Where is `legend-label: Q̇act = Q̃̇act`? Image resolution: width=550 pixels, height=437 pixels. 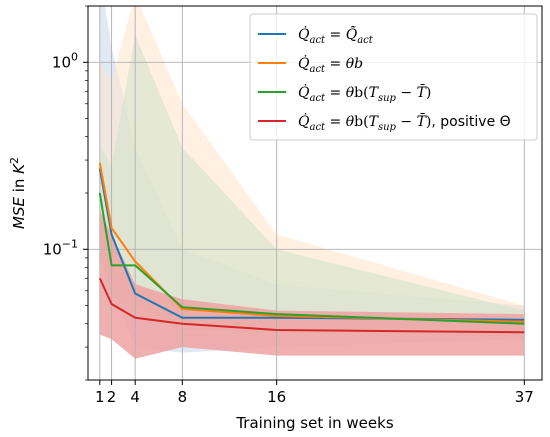
legend-label: Q̇act = Q̃̇act is located at coordinates (336, 35).